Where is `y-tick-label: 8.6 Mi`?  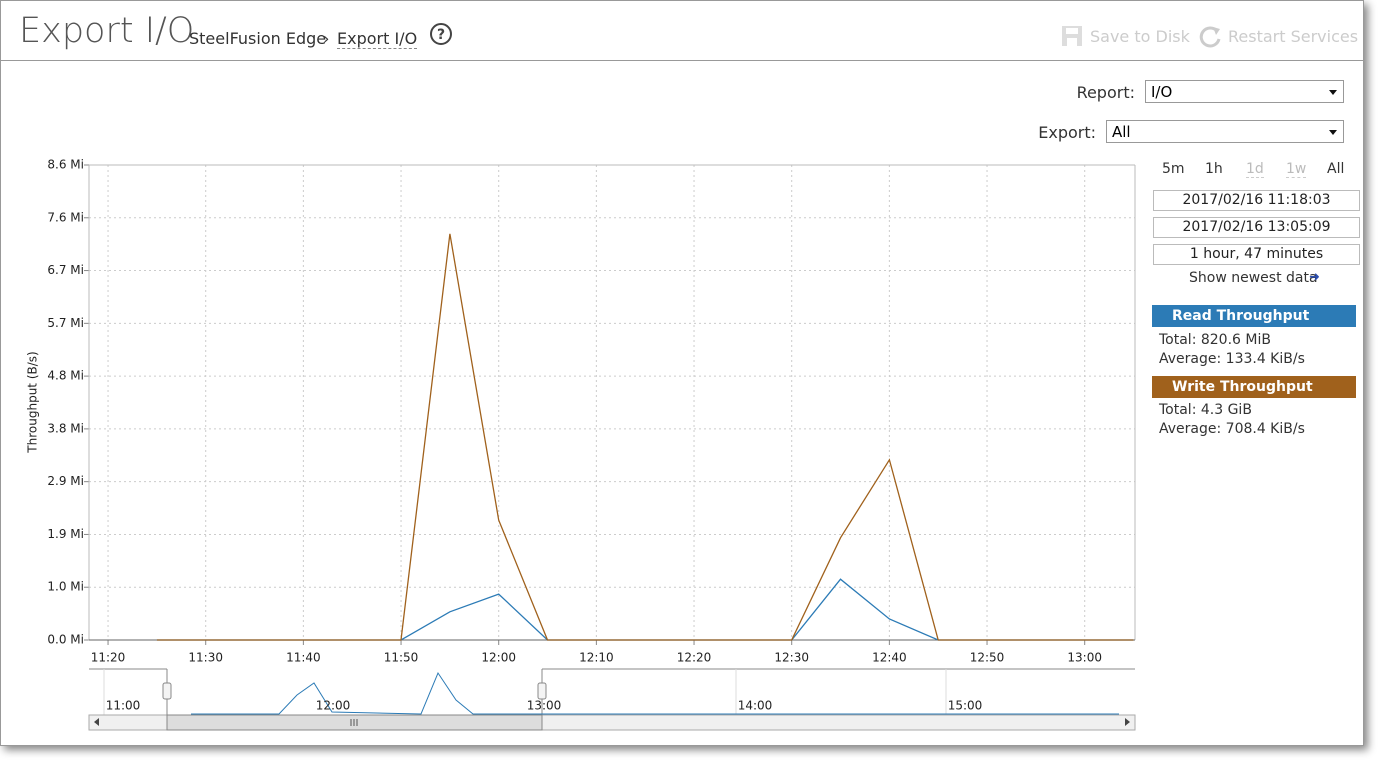 y-tick-label: 8.6 Mi is located at coordinates (65, 165).